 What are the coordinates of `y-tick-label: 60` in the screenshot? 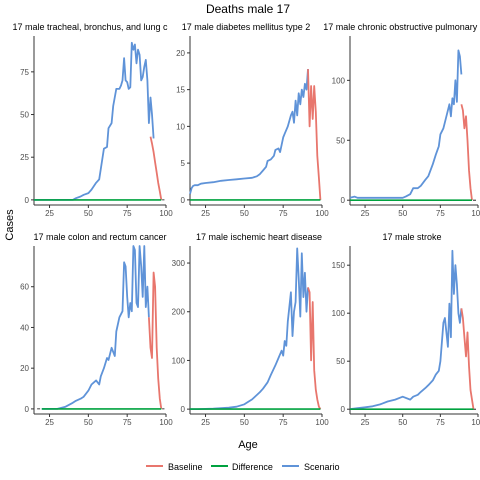 It's located at (24, 287).